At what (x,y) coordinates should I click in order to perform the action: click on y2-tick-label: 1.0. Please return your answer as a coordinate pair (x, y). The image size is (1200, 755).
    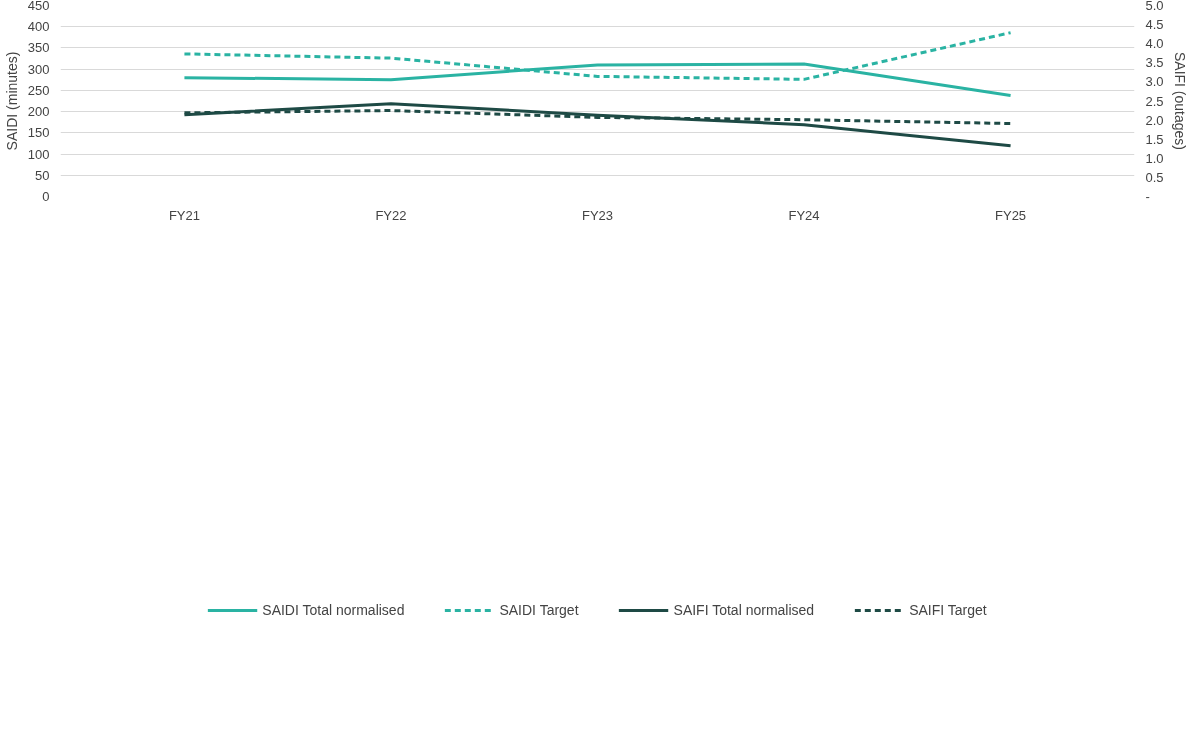
    Looking at the image, I should click on (1154, 158).